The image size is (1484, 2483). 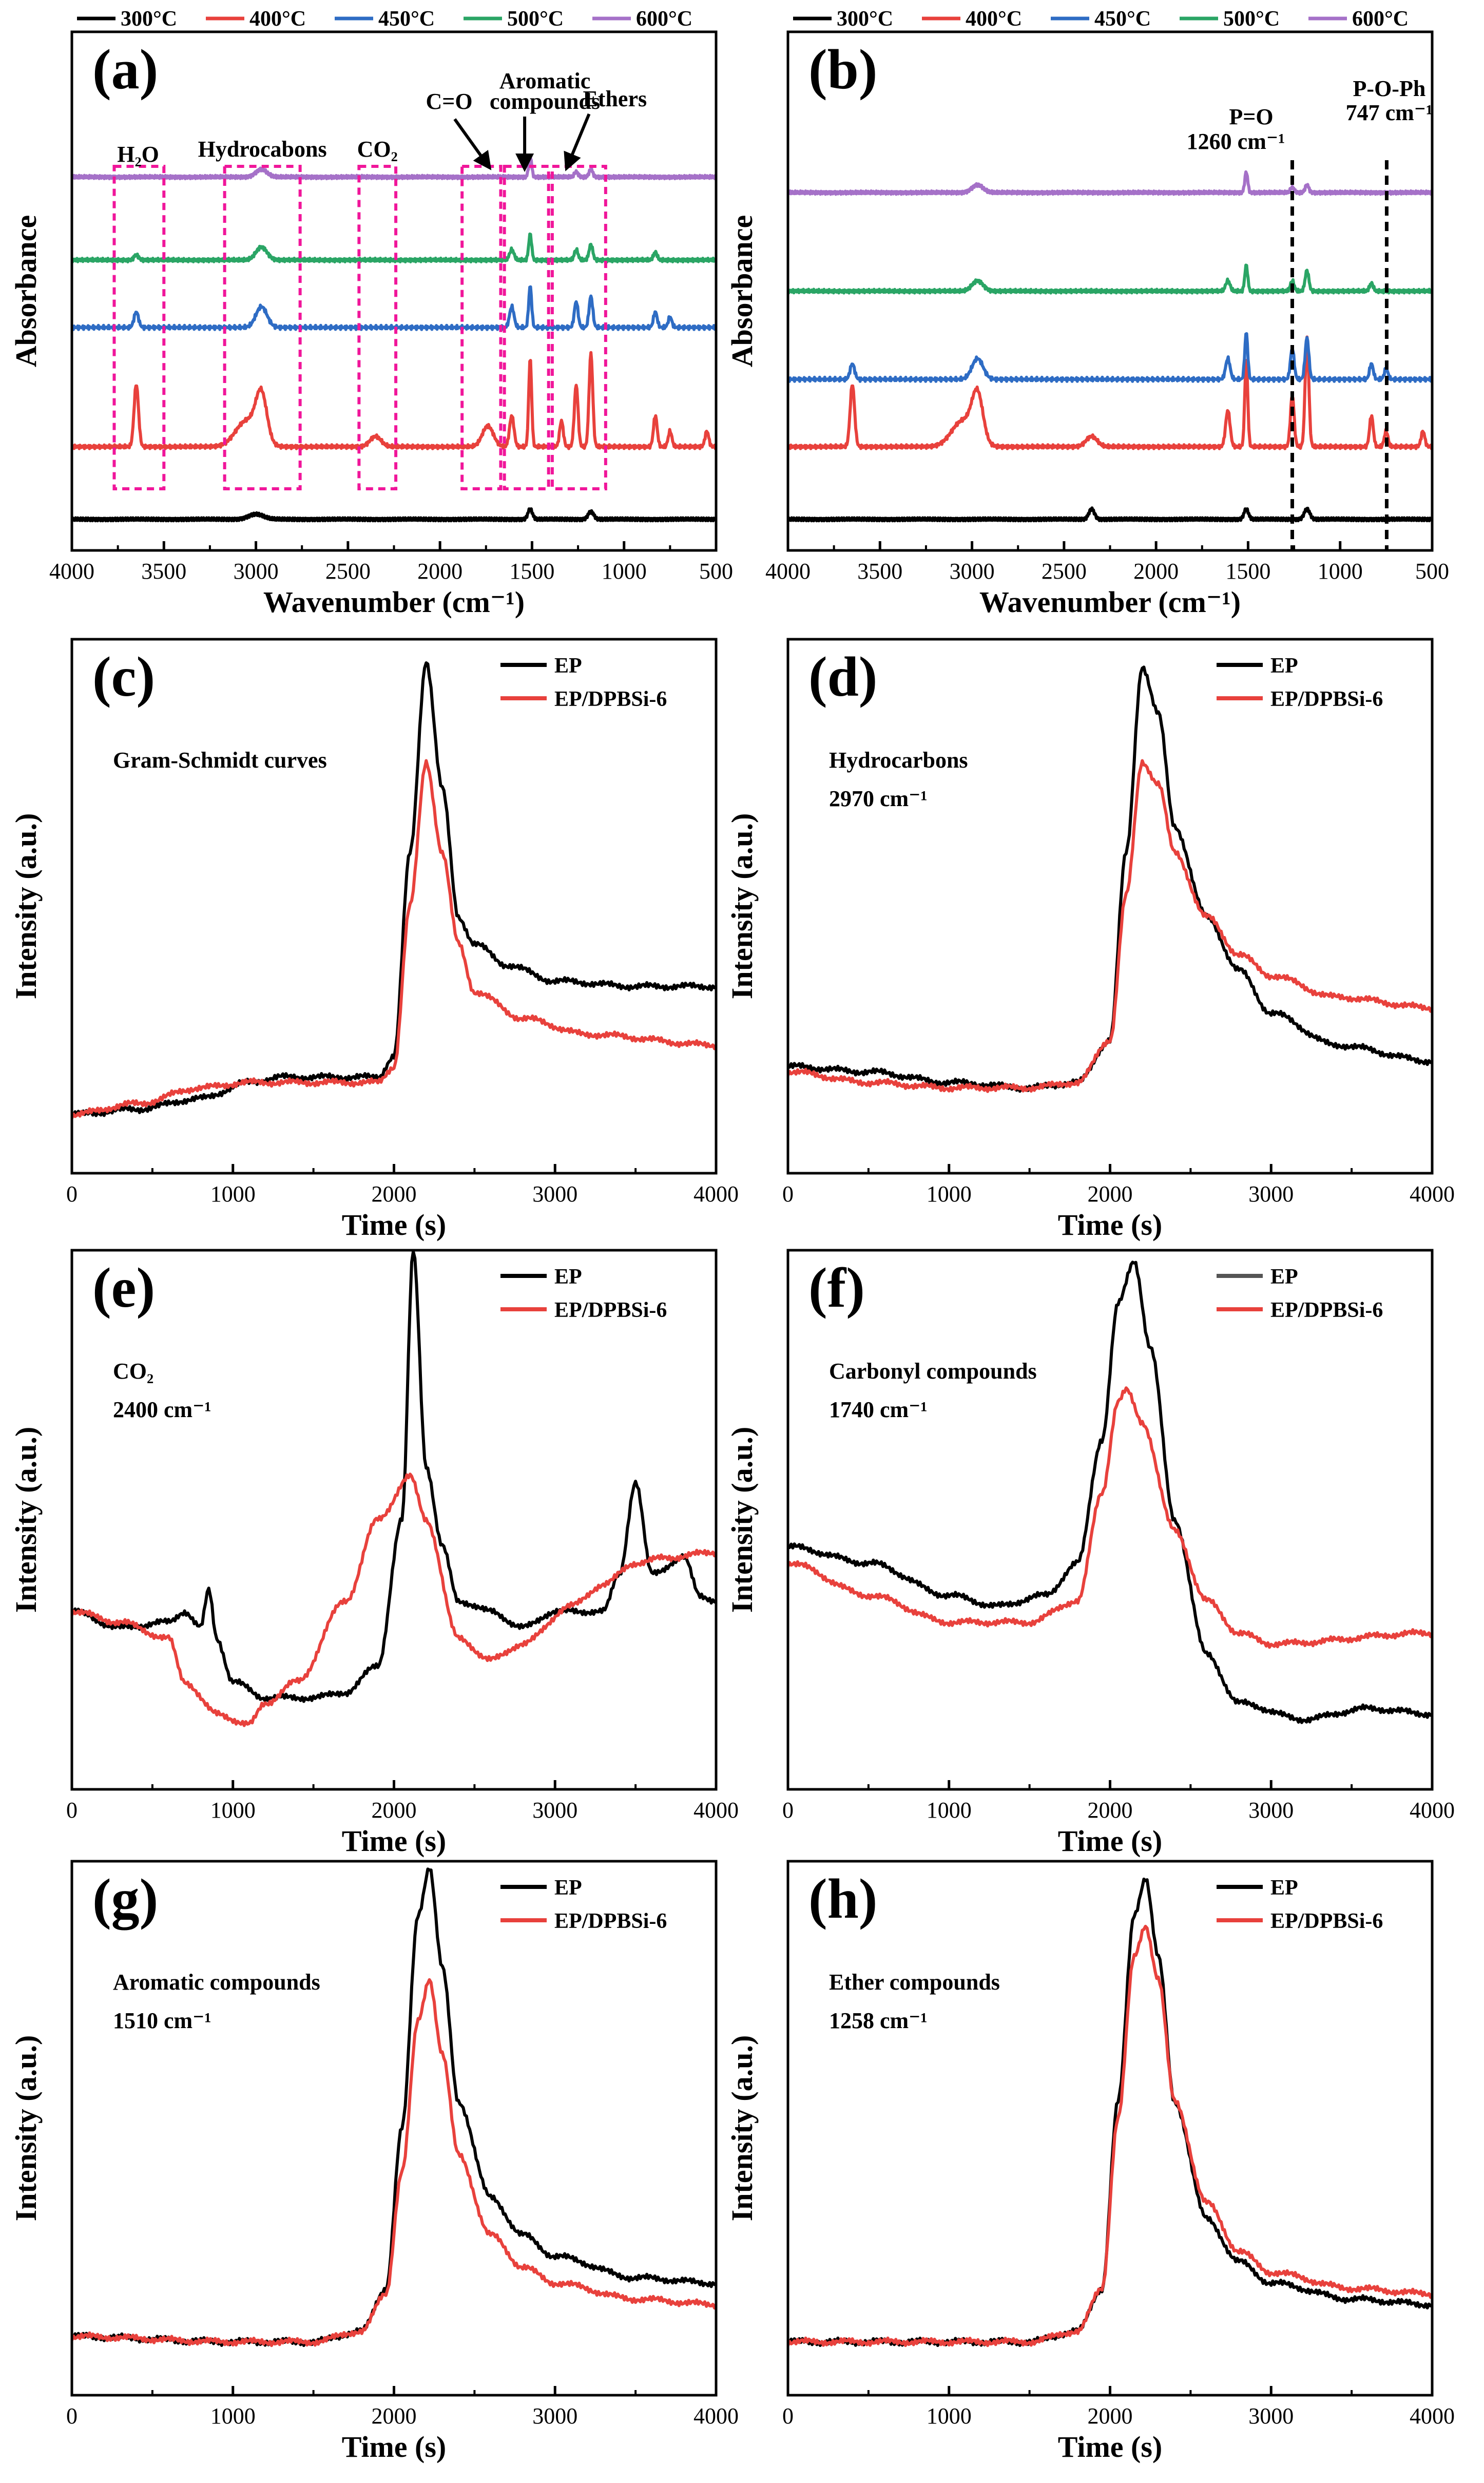 I want to click on panel-letter: (f), so click(x=837, y=1287).